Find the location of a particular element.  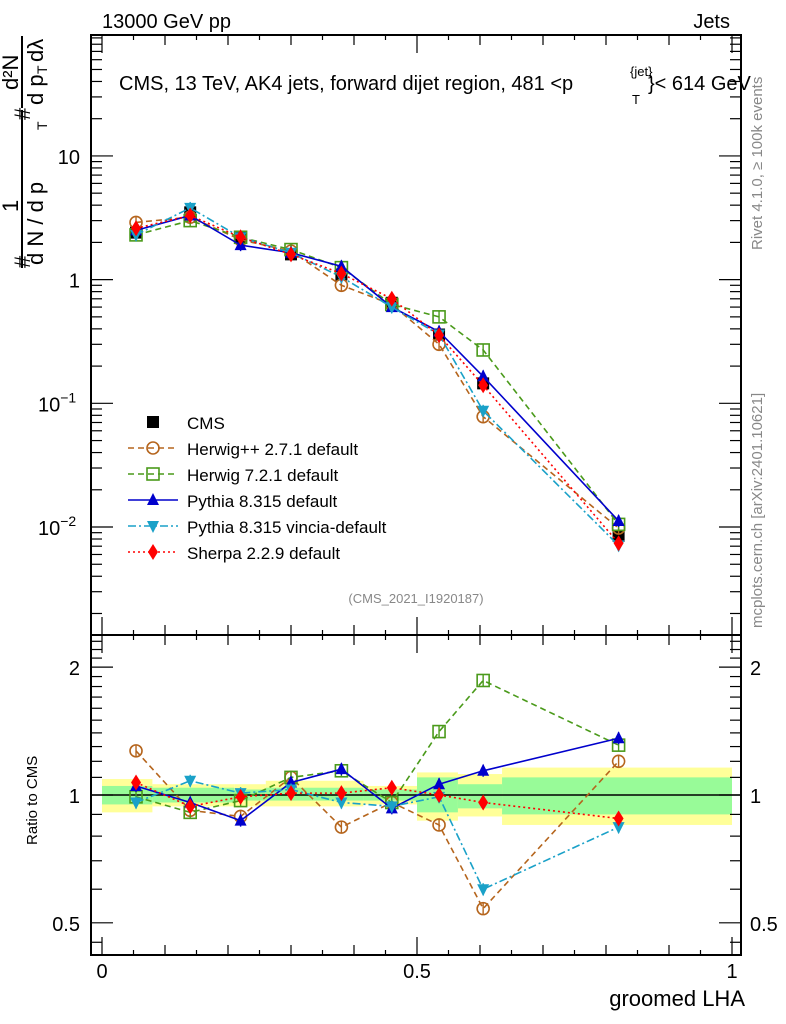

rivet-label: Rivet 4.1.0, ≥ 100k events is located at coordinates (757, 163).